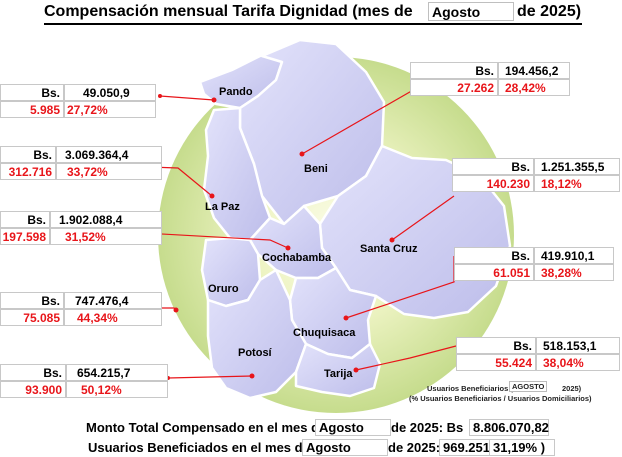  What do you see at coordinates (110, 109) in the screenshot?
I see `percent-pando: 27,72%` at bounding box center [110, 109].